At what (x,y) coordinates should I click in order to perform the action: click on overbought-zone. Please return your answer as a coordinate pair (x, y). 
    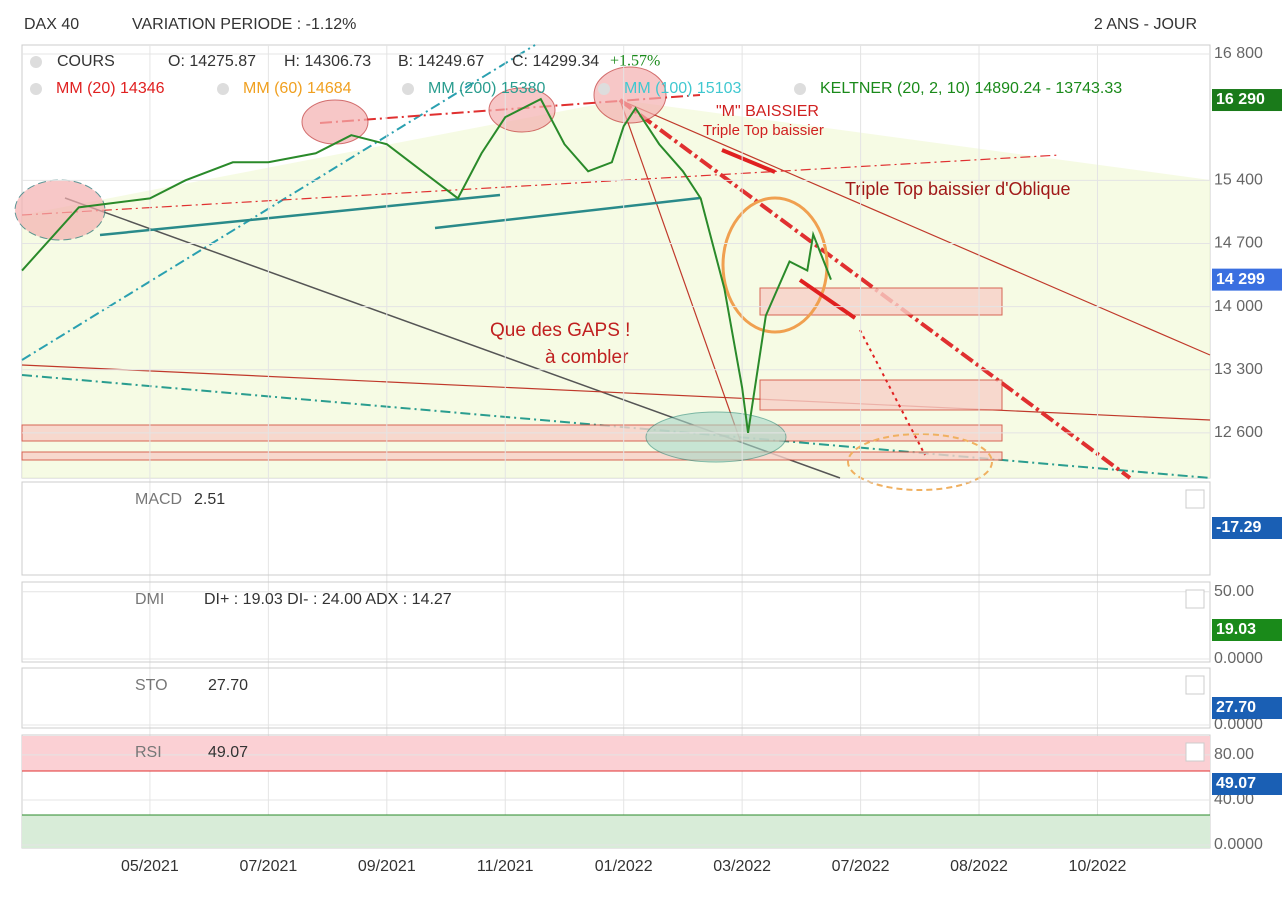
    Looking at the image, I should click on (616, 753).